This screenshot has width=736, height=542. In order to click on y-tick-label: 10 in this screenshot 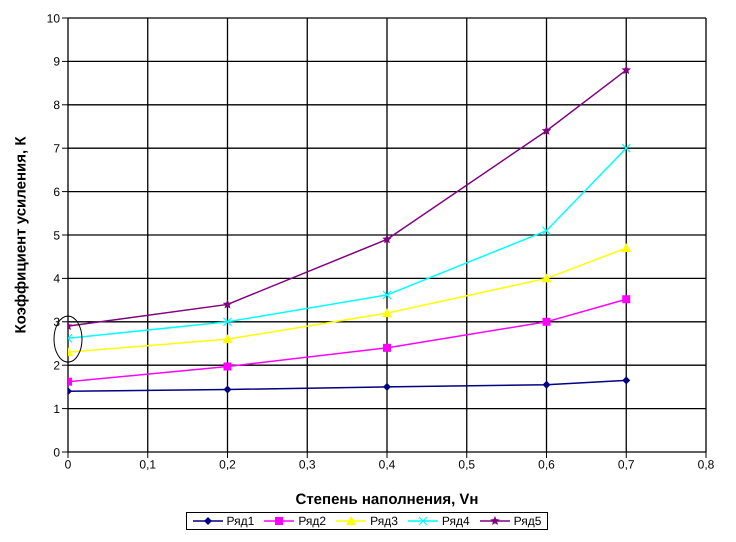, I will do `click(53, 18)`.